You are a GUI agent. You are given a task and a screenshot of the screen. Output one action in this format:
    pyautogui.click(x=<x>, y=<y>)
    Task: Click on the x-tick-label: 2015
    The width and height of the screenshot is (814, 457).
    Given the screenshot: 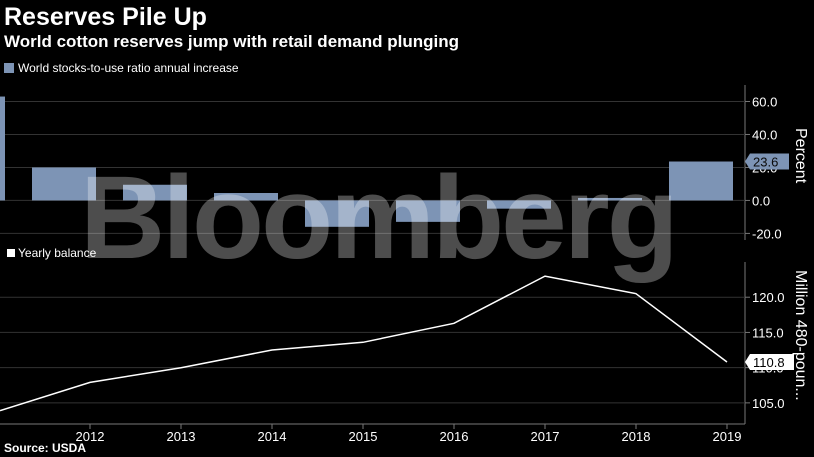 What is the action you would take?
    pyautogui.click(x=363, y=436)
    